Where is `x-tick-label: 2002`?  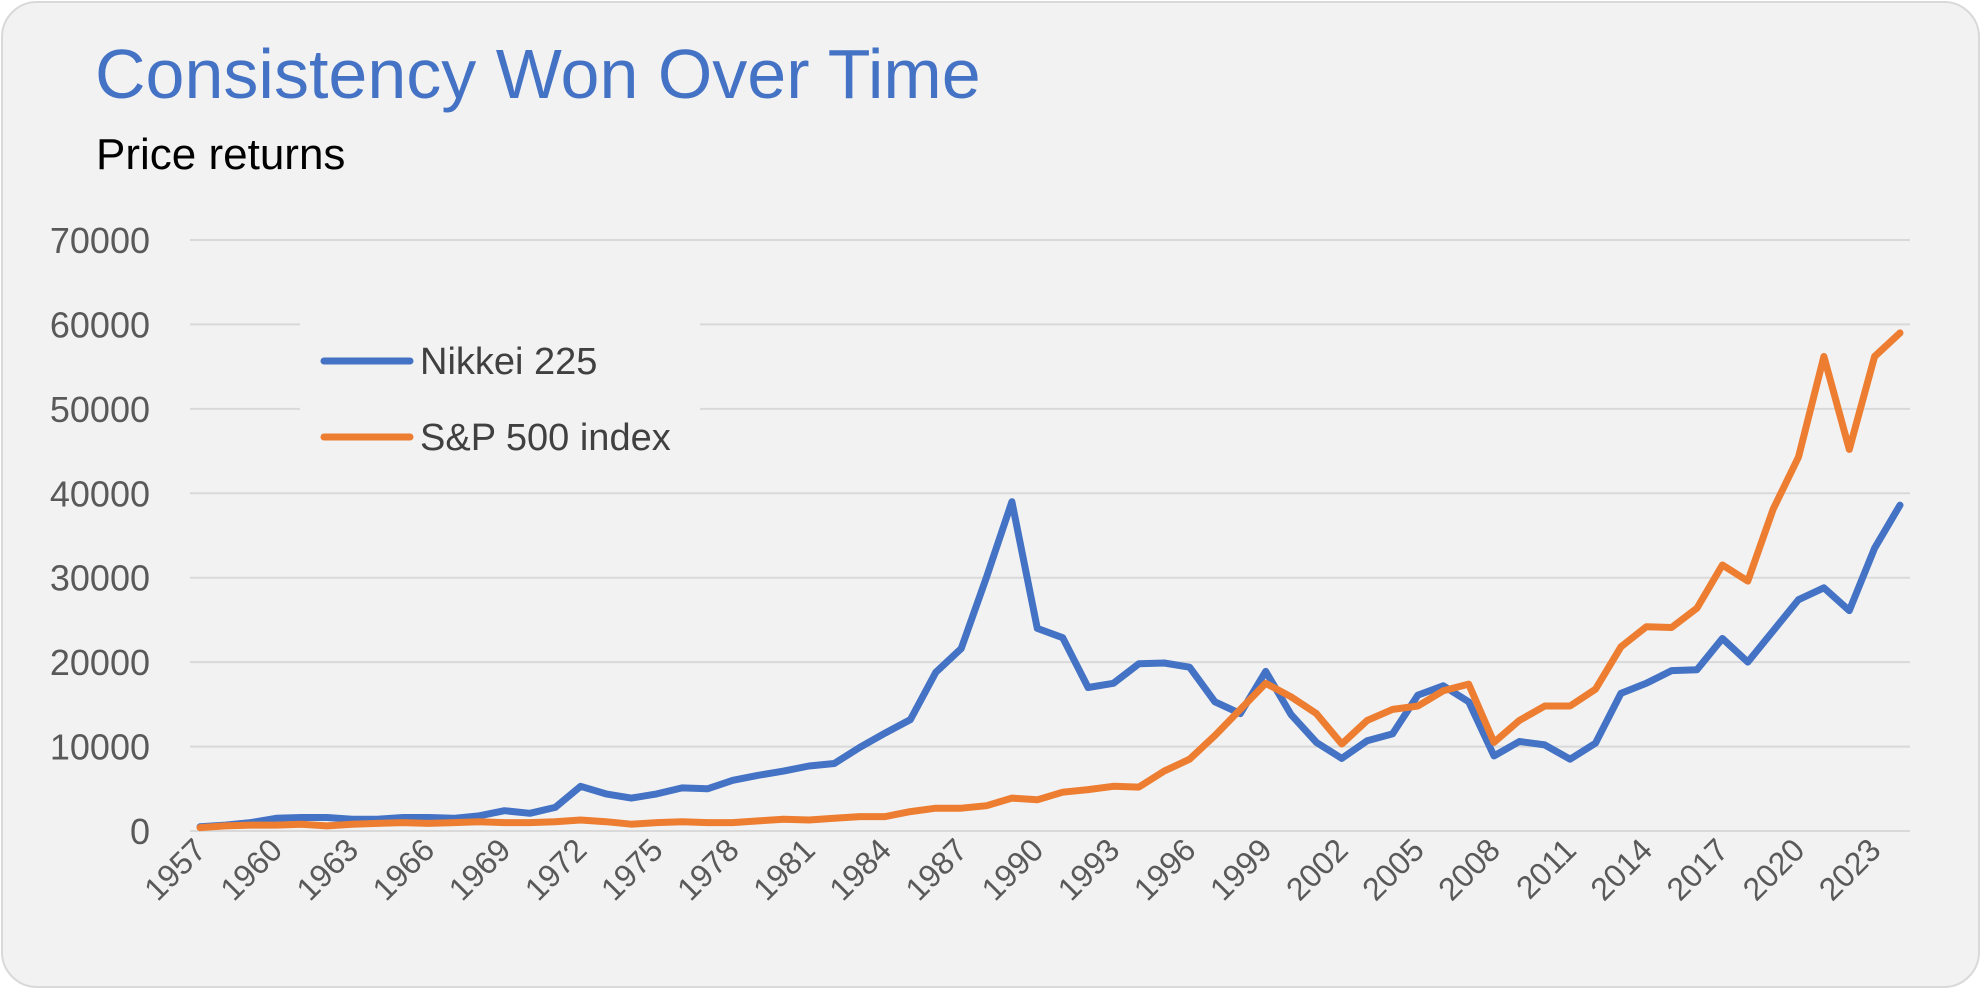 x-tick-label: 2002 is located at coordinates (1317, 869).